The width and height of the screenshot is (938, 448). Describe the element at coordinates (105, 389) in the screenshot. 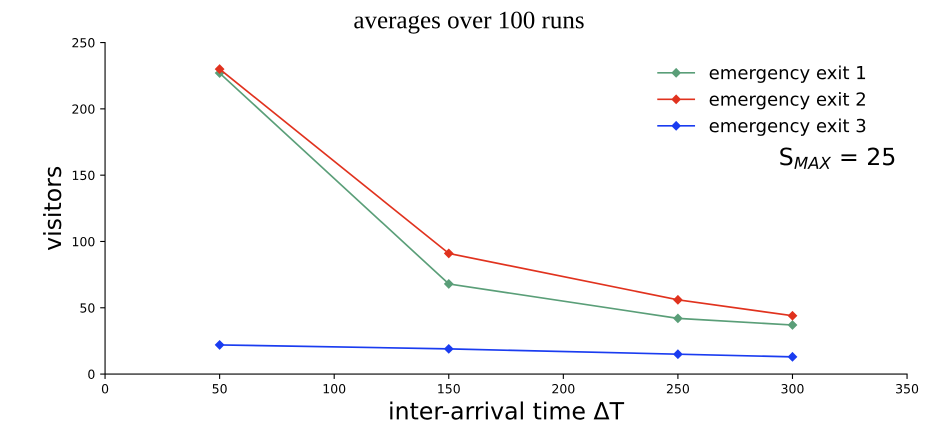

I see `x-tick-label: 0` at that location.